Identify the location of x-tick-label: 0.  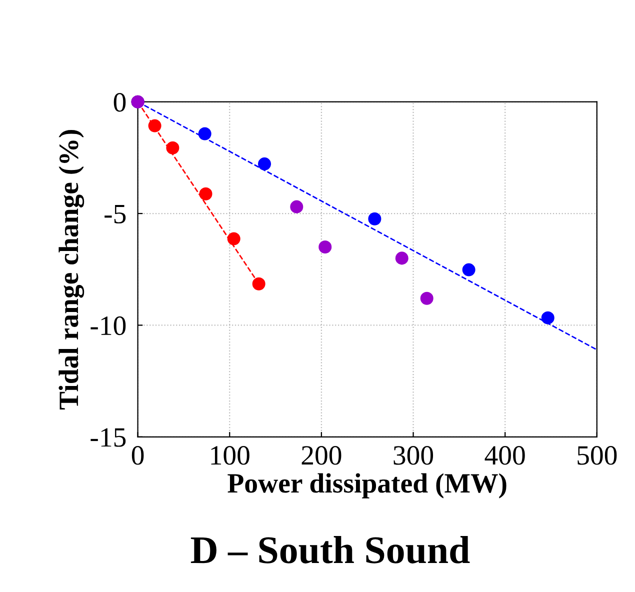
(138, 455).